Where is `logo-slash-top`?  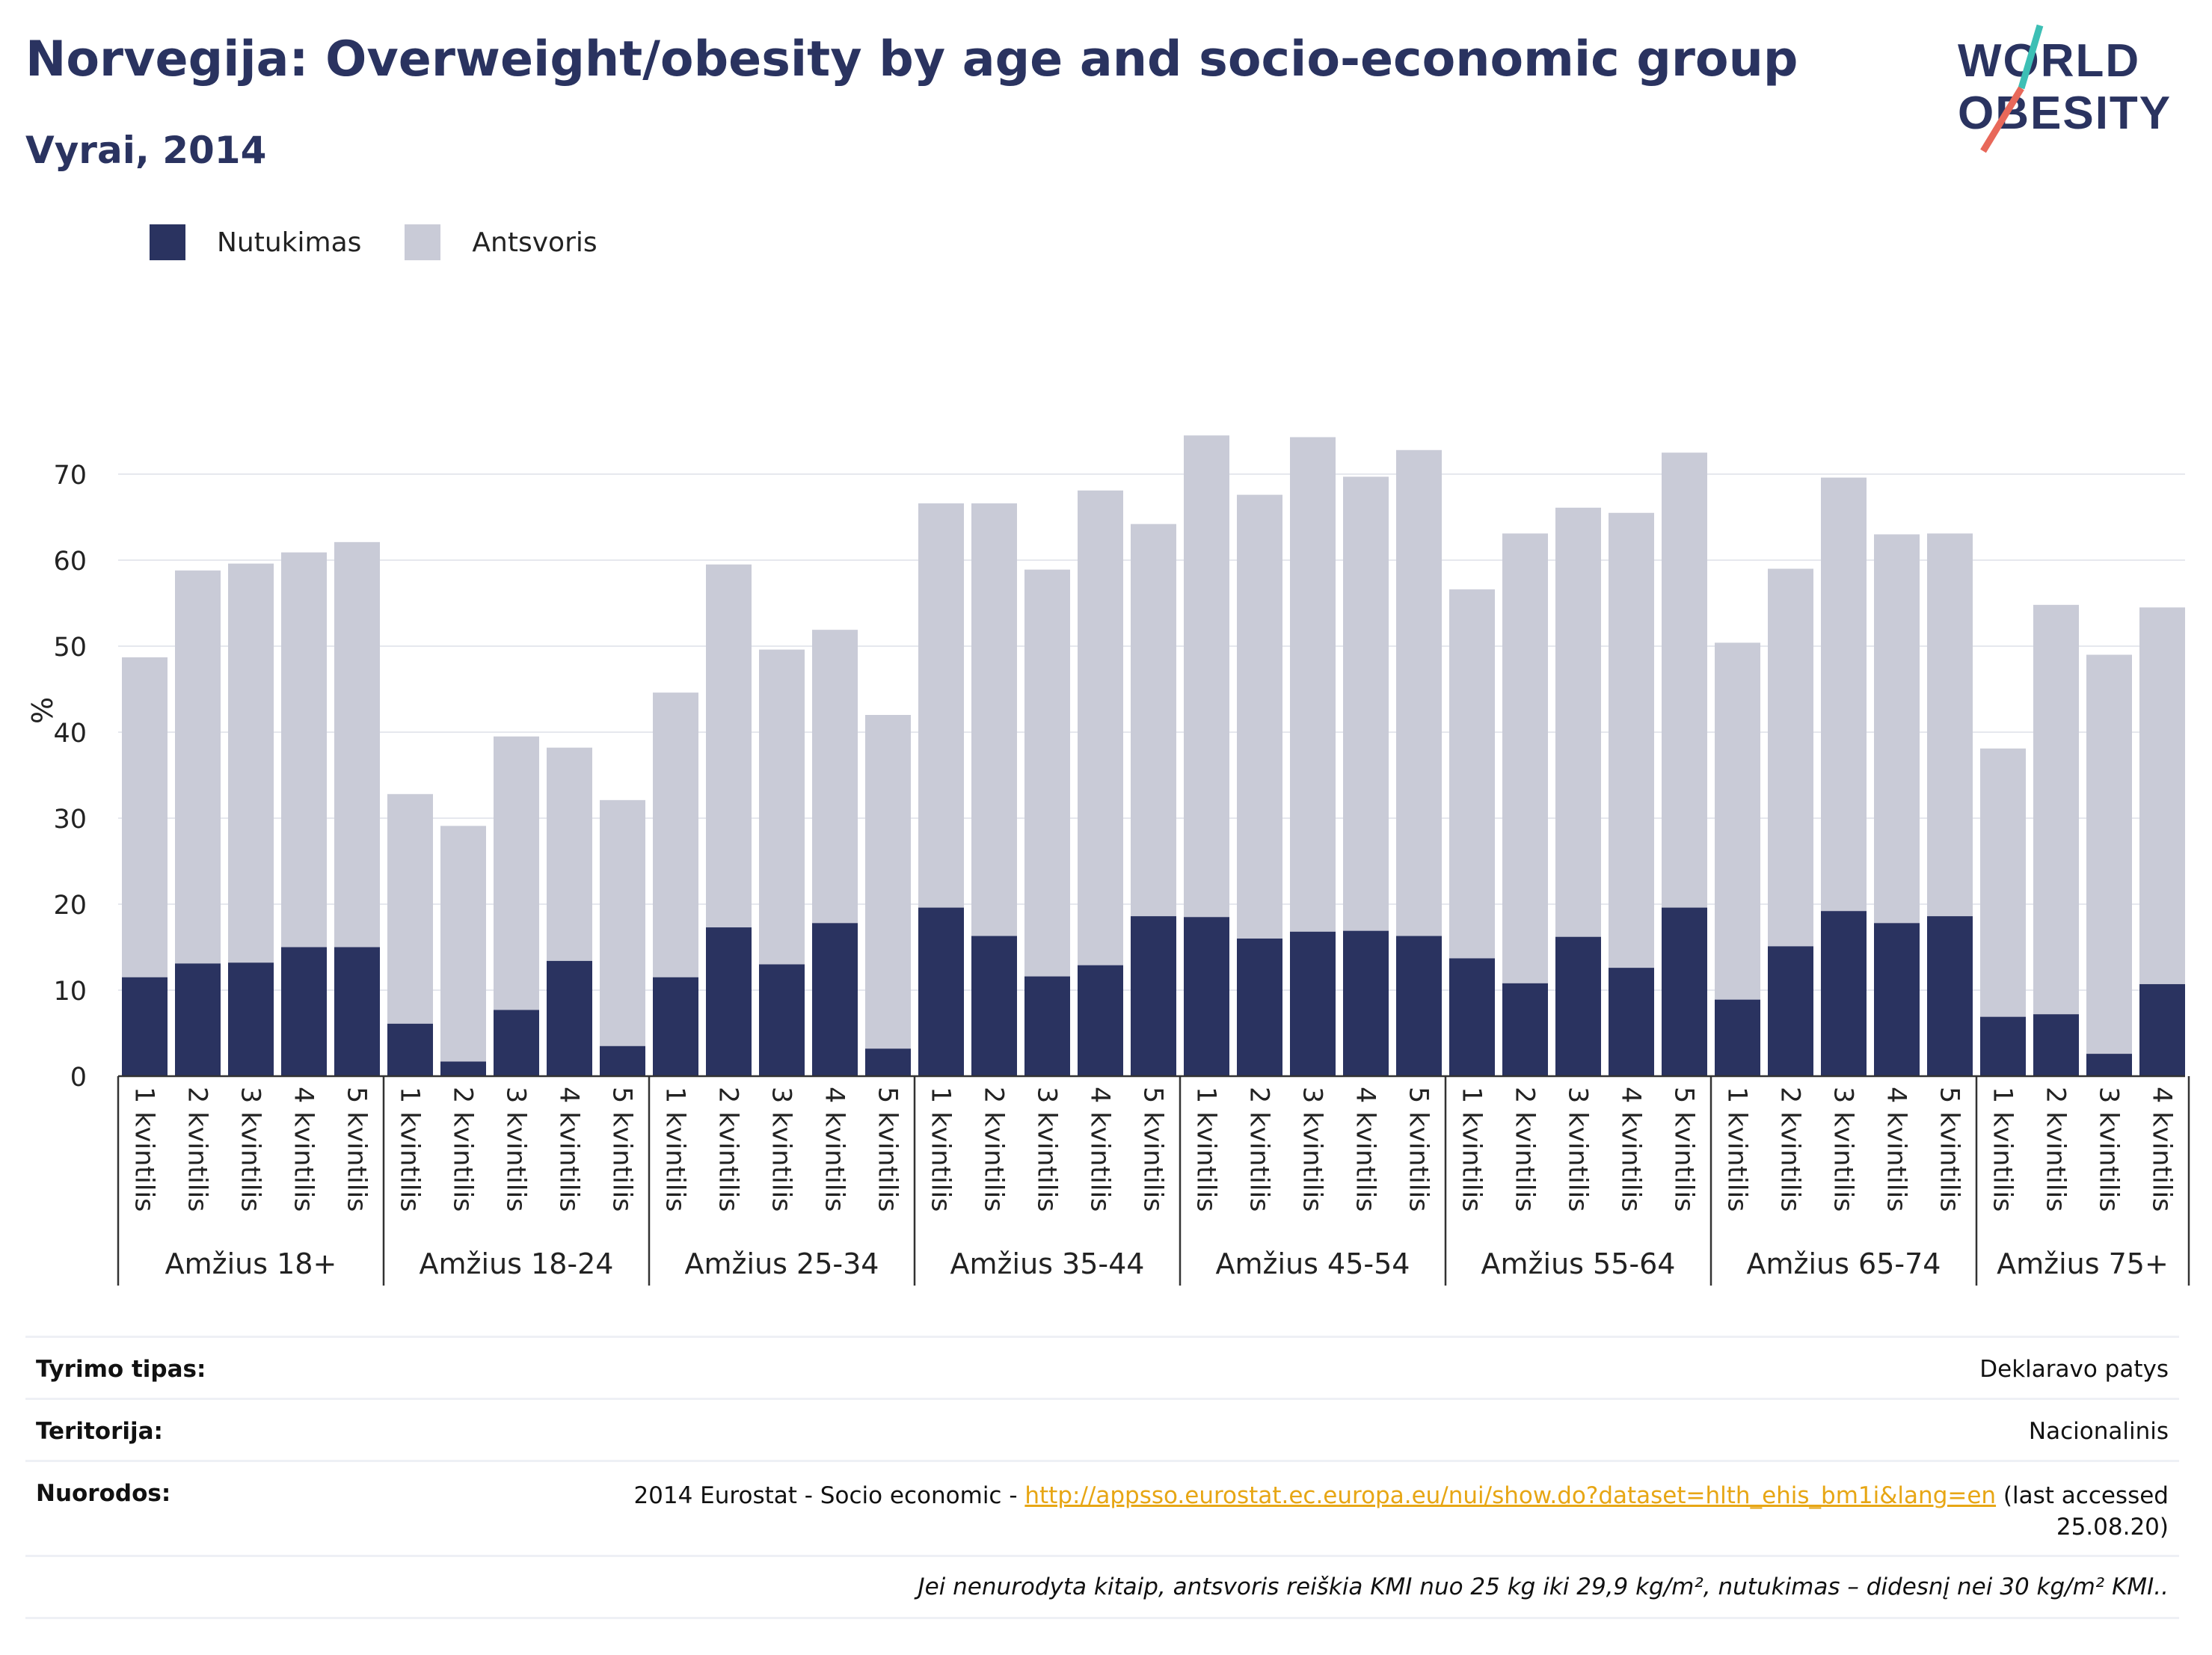 logo-slash-top is located at coordinates (2031, 57).